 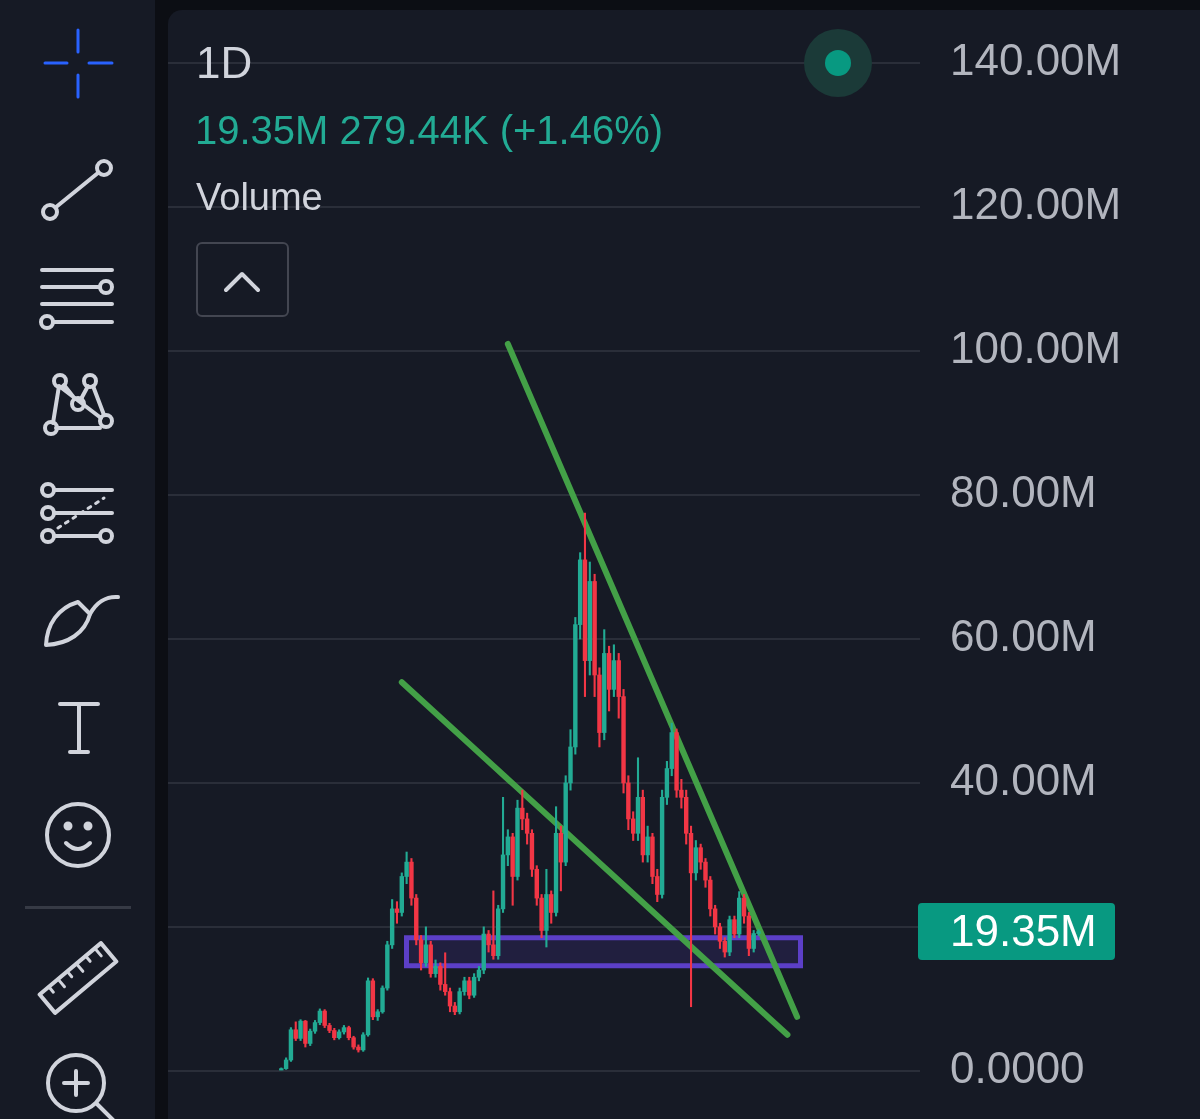 I want to click on y-tick-label: 140.00M, so click(x=1036, y=60).